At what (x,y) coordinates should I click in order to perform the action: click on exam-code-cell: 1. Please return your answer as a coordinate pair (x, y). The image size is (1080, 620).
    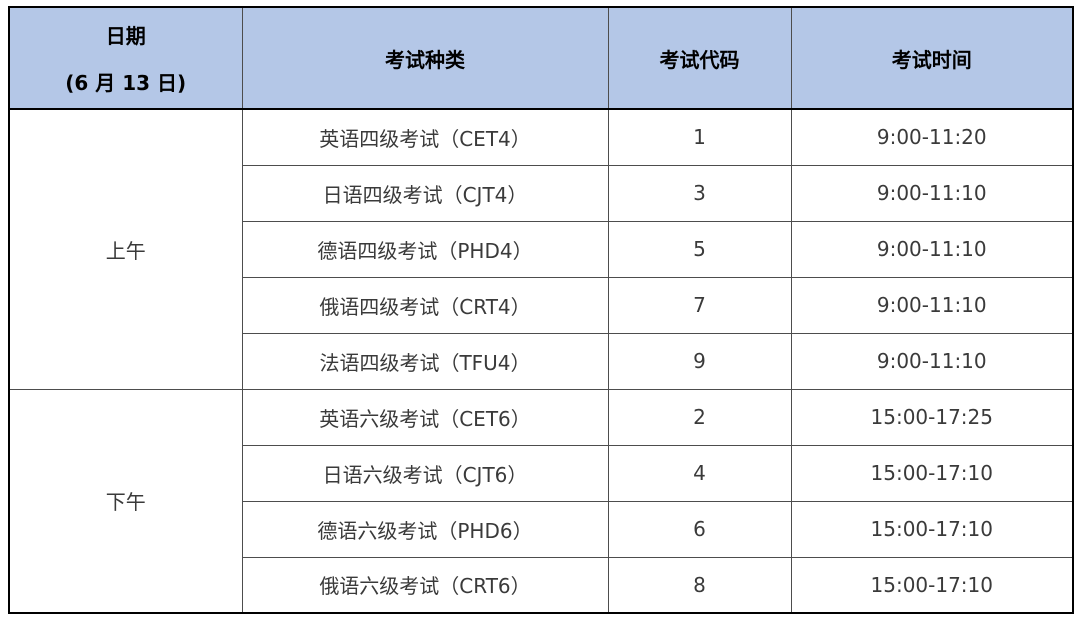
    Looking at the image, I should click on (699, 137).